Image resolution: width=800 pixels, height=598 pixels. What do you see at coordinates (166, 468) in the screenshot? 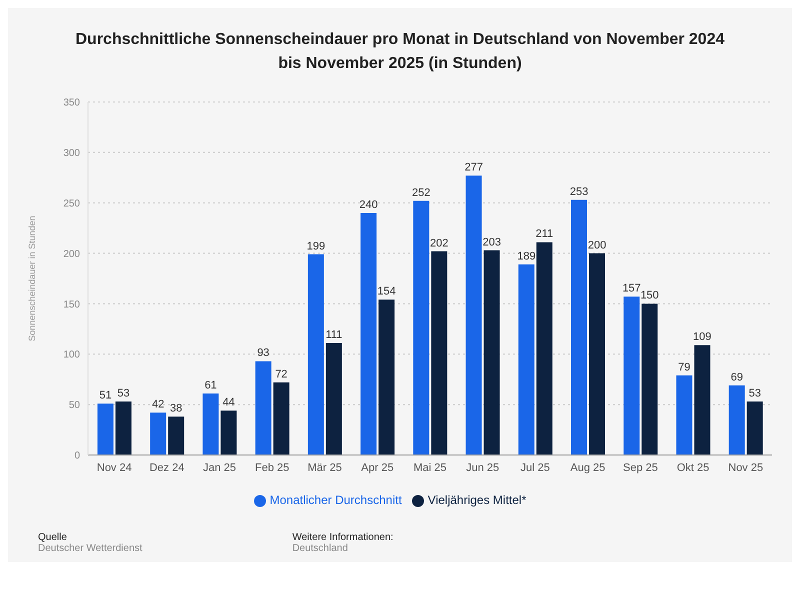
I see `x-tick-label: Dez 24` at bounding box center [166, 468].